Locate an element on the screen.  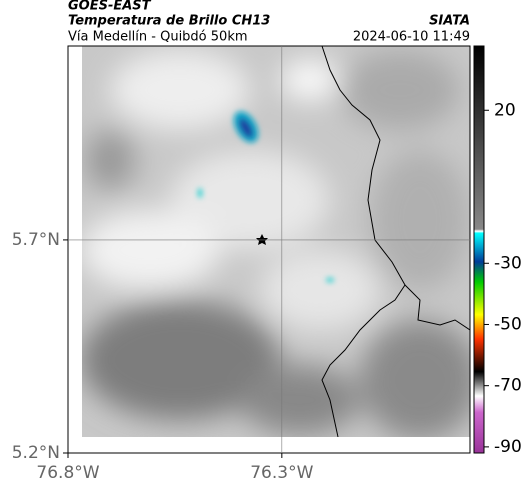
subtitle: Temperatura de Brillo CH13 is located at coordinates (169, 21).